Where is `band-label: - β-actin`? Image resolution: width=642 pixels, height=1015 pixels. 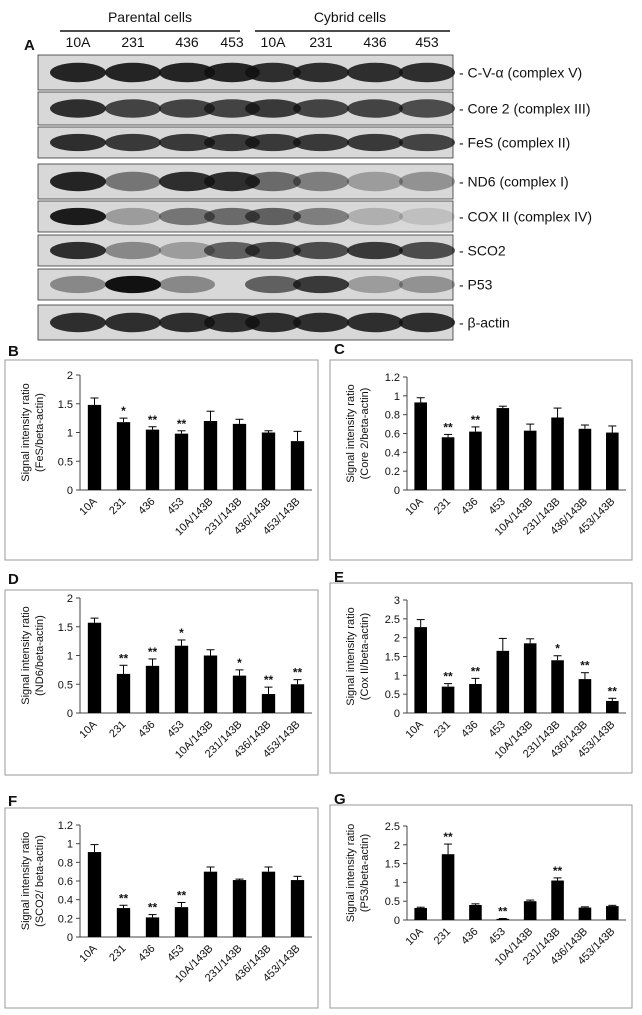
band-label: - β-actin is located at coordinates (484, 323).